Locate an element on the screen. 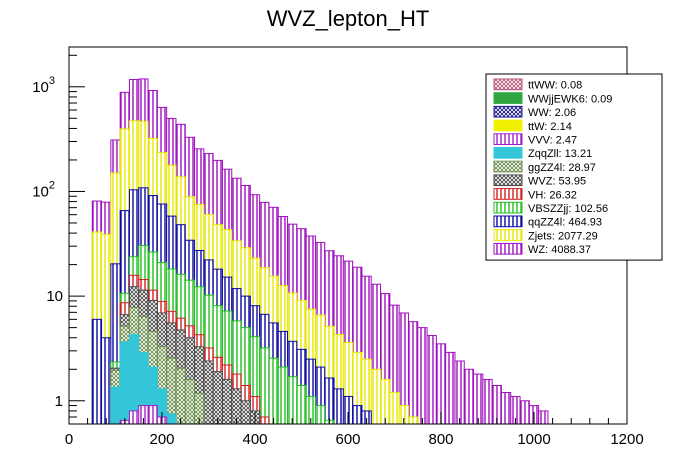  legend-entry-label: WW: 2.06 is located at coordinates (552, 113).